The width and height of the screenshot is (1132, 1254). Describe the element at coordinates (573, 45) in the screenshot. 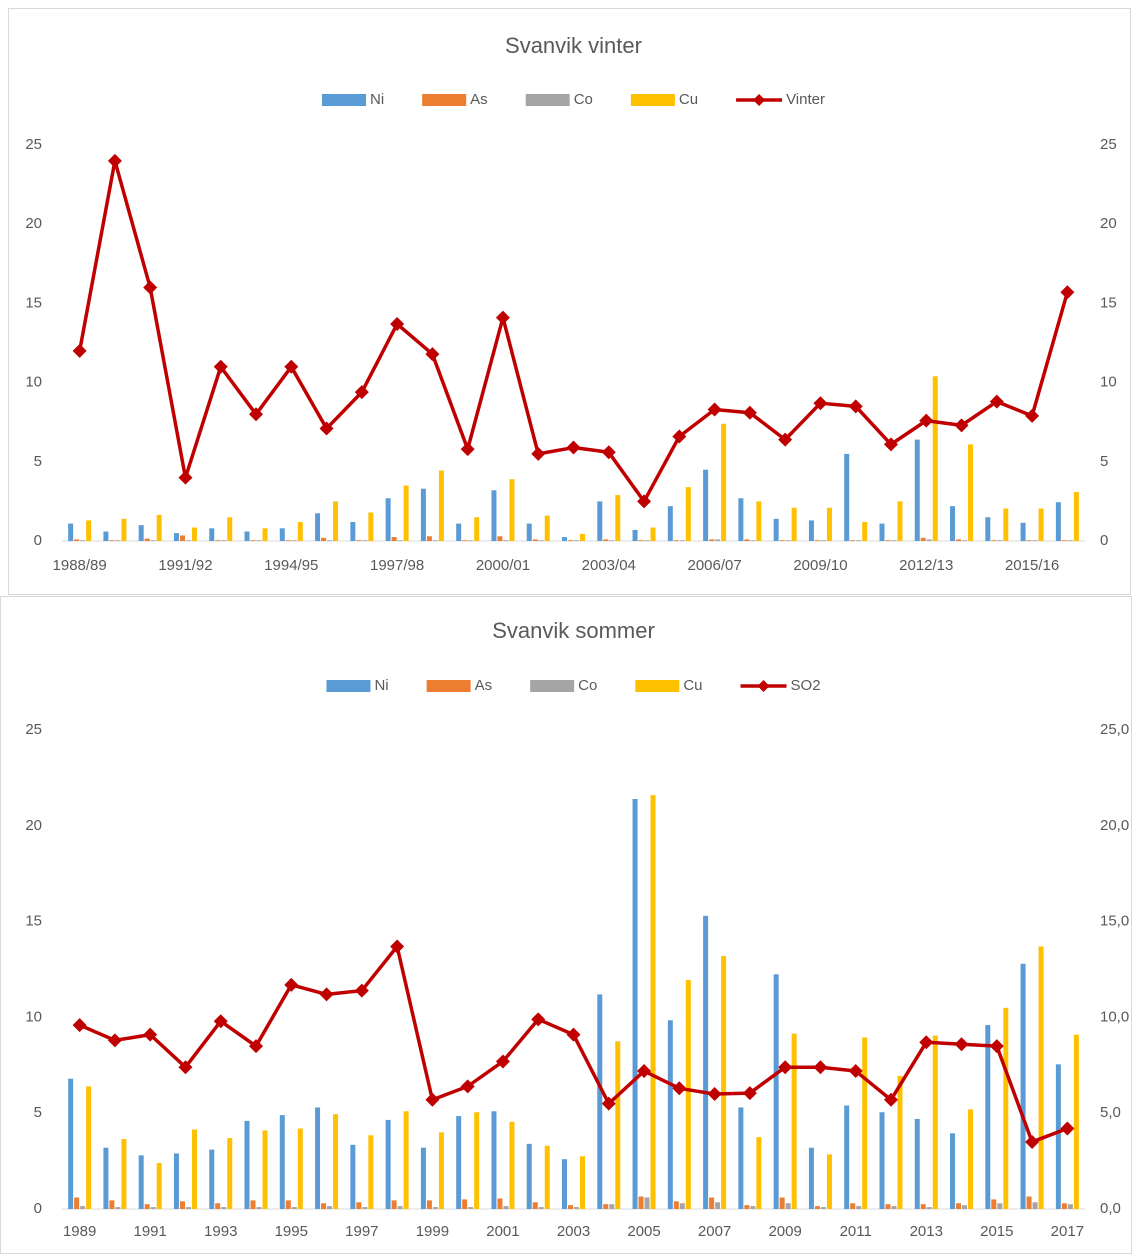

I see `chart-title: Svanvik vinter` at that location.